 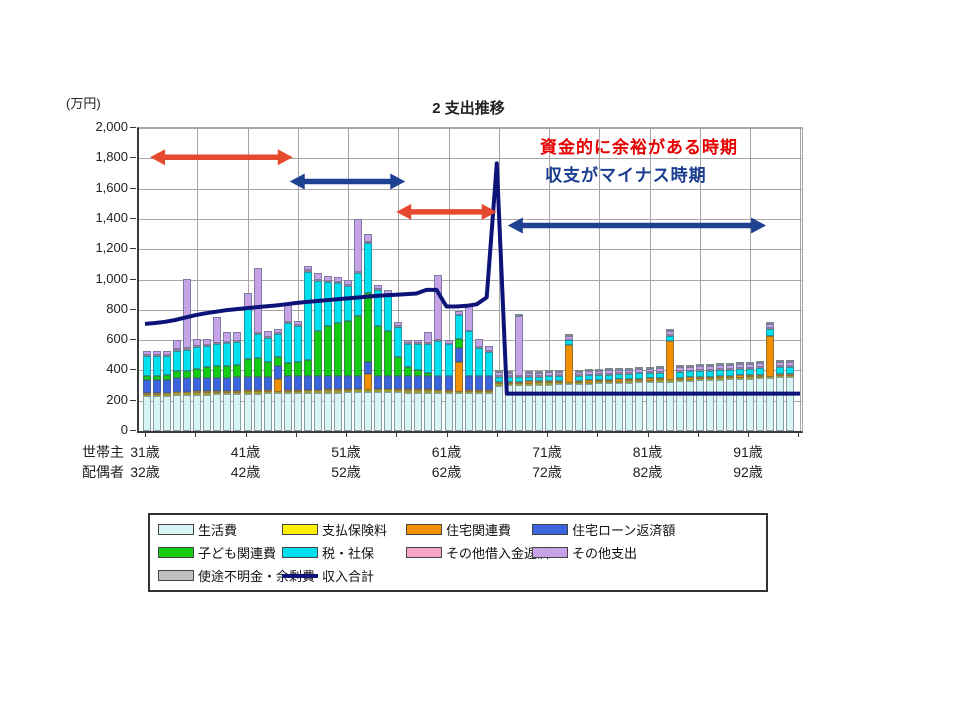 What do you see at coordinates (346, 472) in the screenshot?
I see `x-tick-label-spouse: 52歳` at bounding box center [346, 472].